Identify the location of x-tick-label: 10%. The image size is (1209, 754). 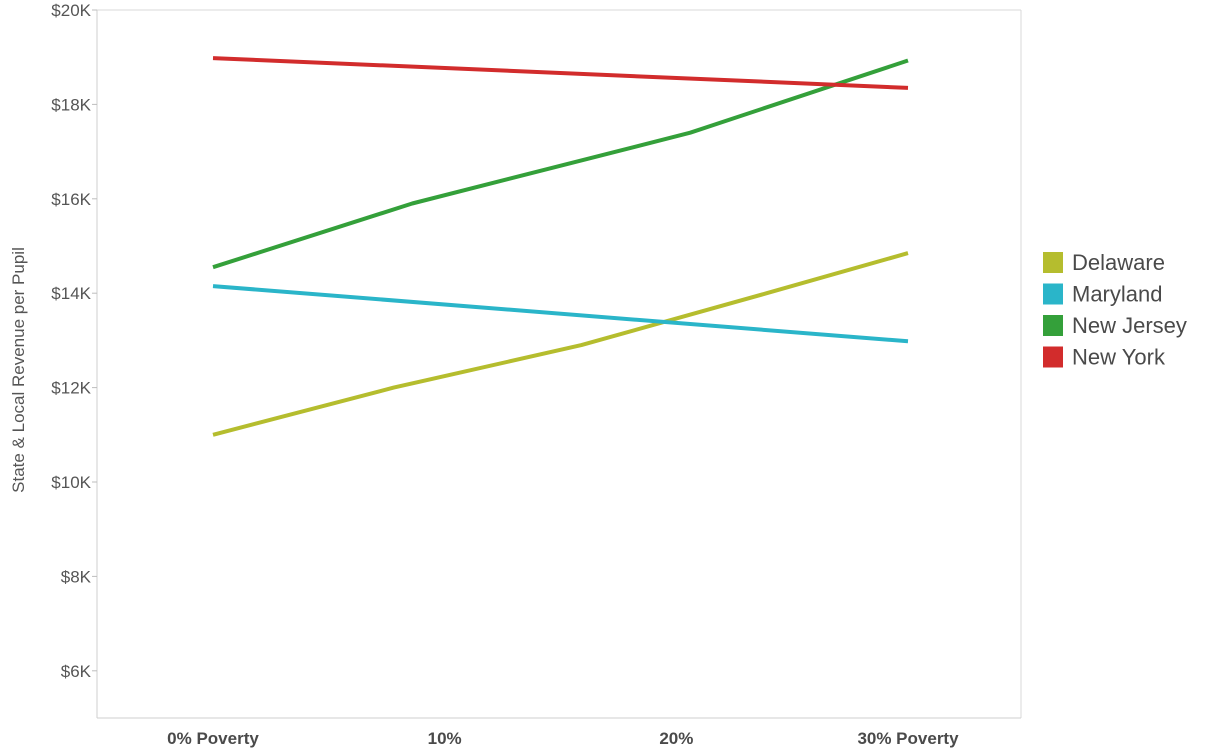
(445, 738).